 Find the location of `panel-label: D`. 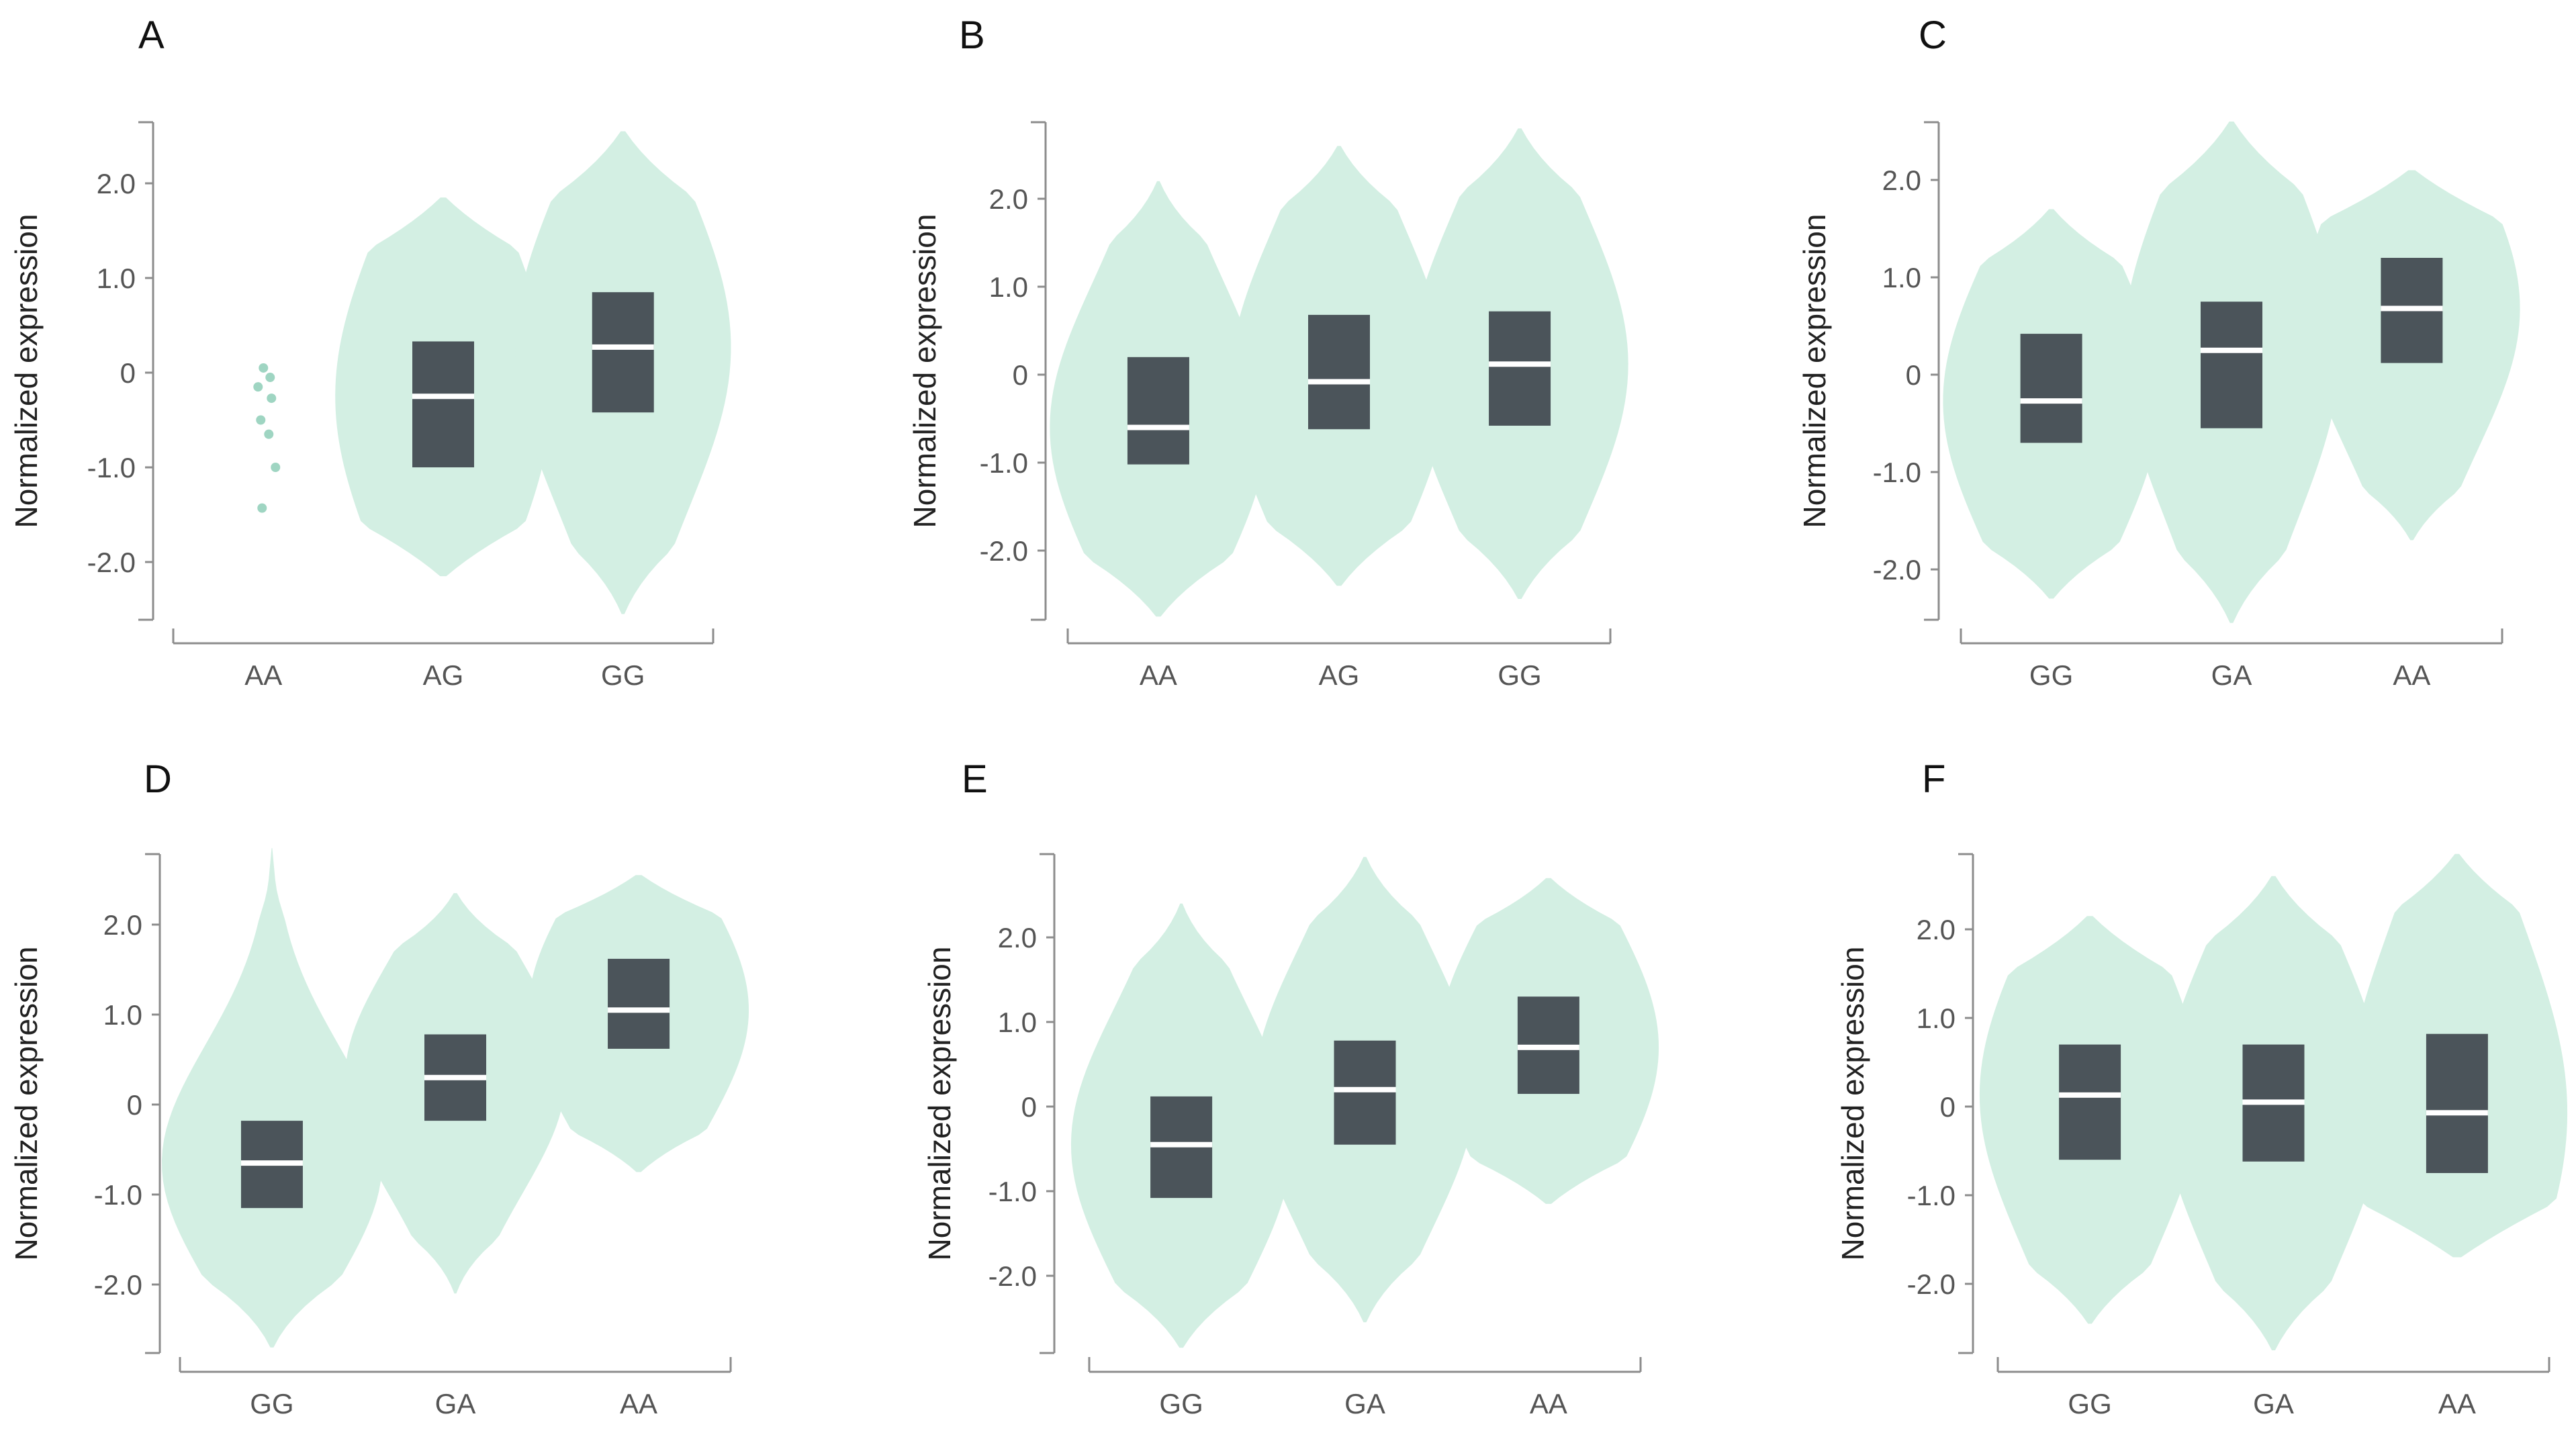

panel-label: D is located at coordinates (158, 779).